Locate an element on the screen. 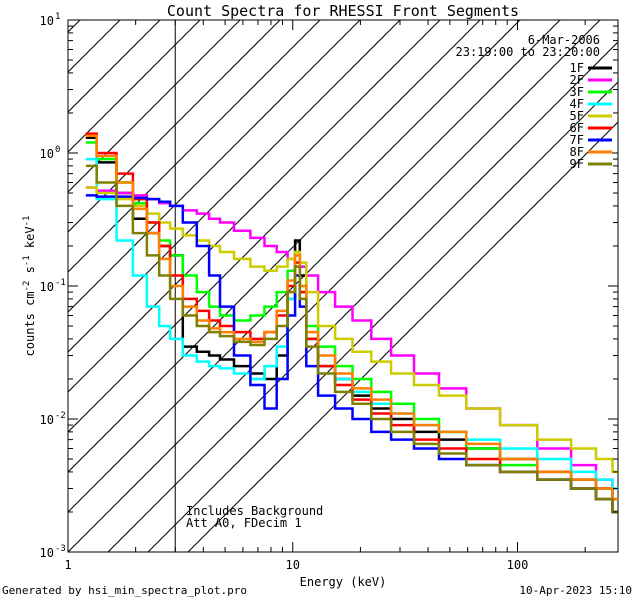 The image size is (640, 600). annotation-attenuator: Att A0, FDecim 1 is located at coordinates (244, 523).